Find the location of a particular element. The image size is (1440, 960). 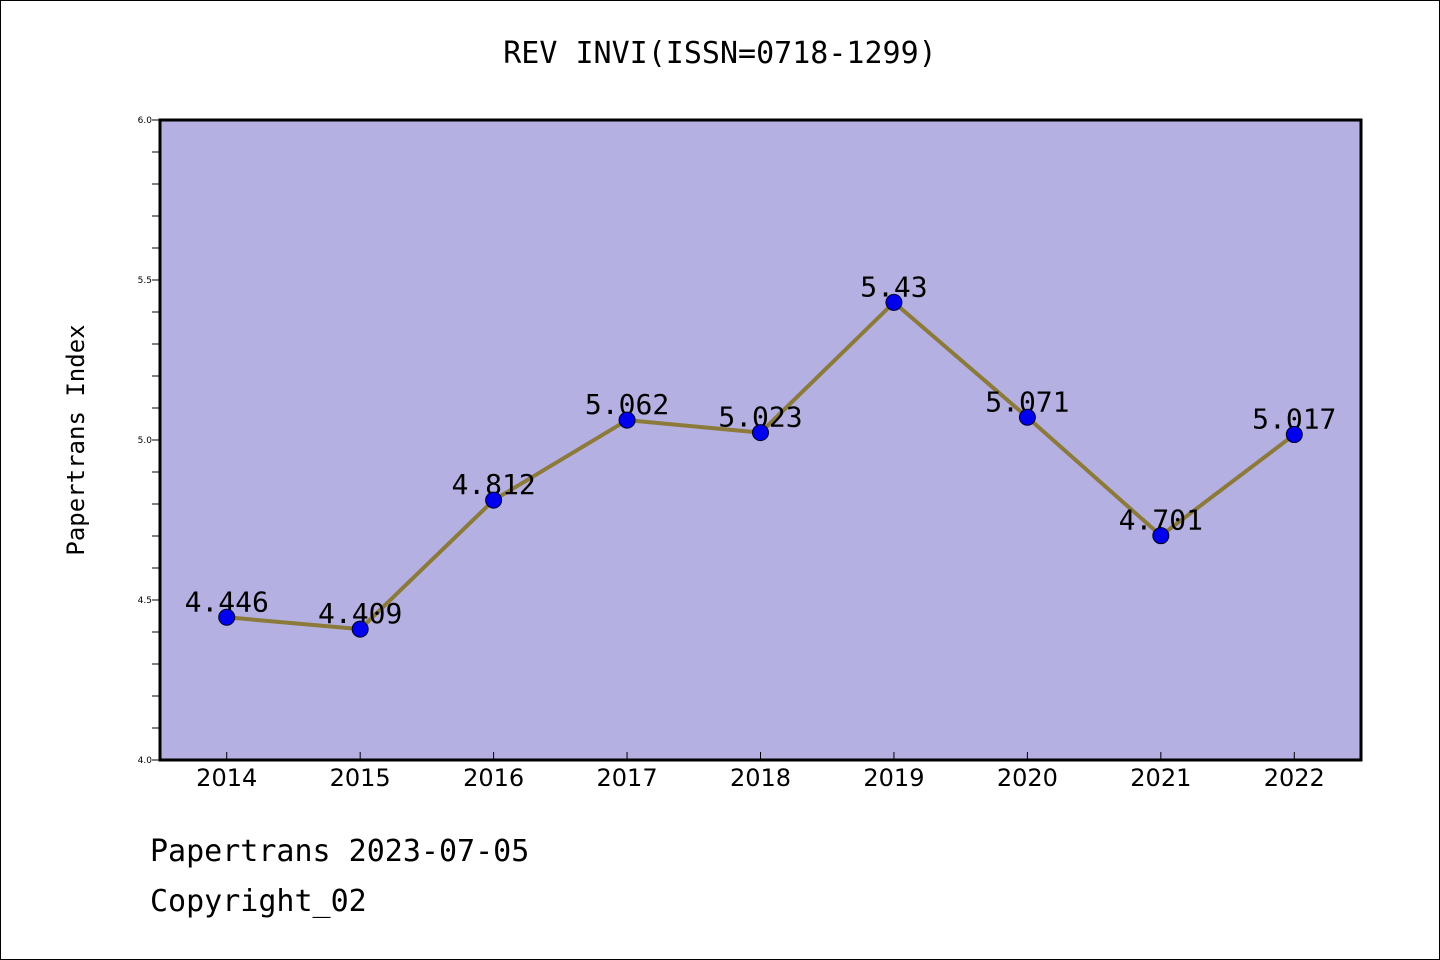

y-tick-label: 6.0 is located at coordinates (145, 121).